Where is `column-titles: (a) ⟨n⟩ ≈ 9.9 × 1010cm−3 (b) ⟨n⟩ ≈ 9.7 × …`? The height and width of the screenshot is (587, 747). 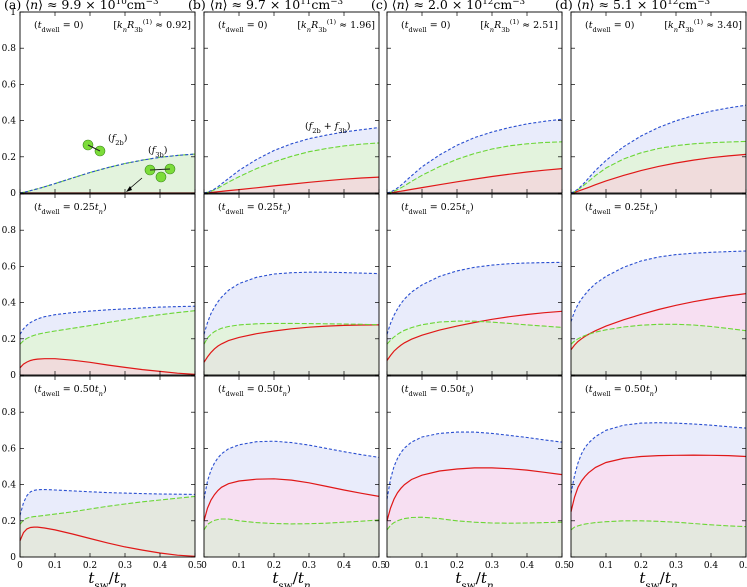
column-titles: (a) ⟨n⟩ ≈ 9.9 × 1010cm−3 (b) ⟨n⟩ ≈ 9.7 × … is located at coordinates (357, 6).